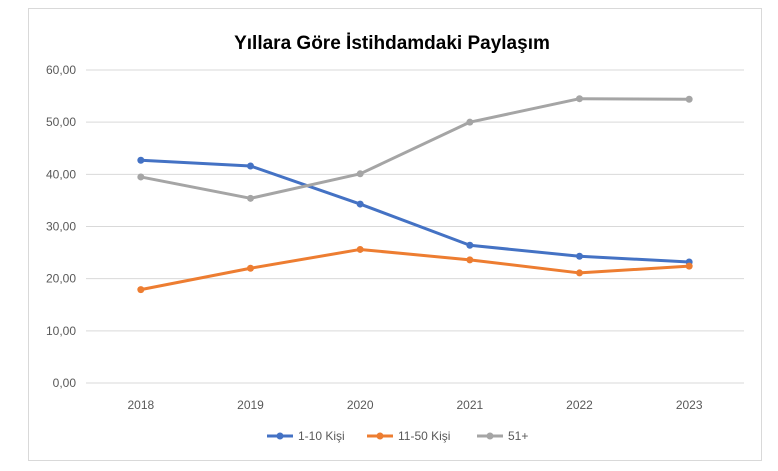 This screenshot has height=471, width=778. Describe the element at coordinates (61, 174) in the screenshot. I see `y-tick-label: 40,00` at that location.